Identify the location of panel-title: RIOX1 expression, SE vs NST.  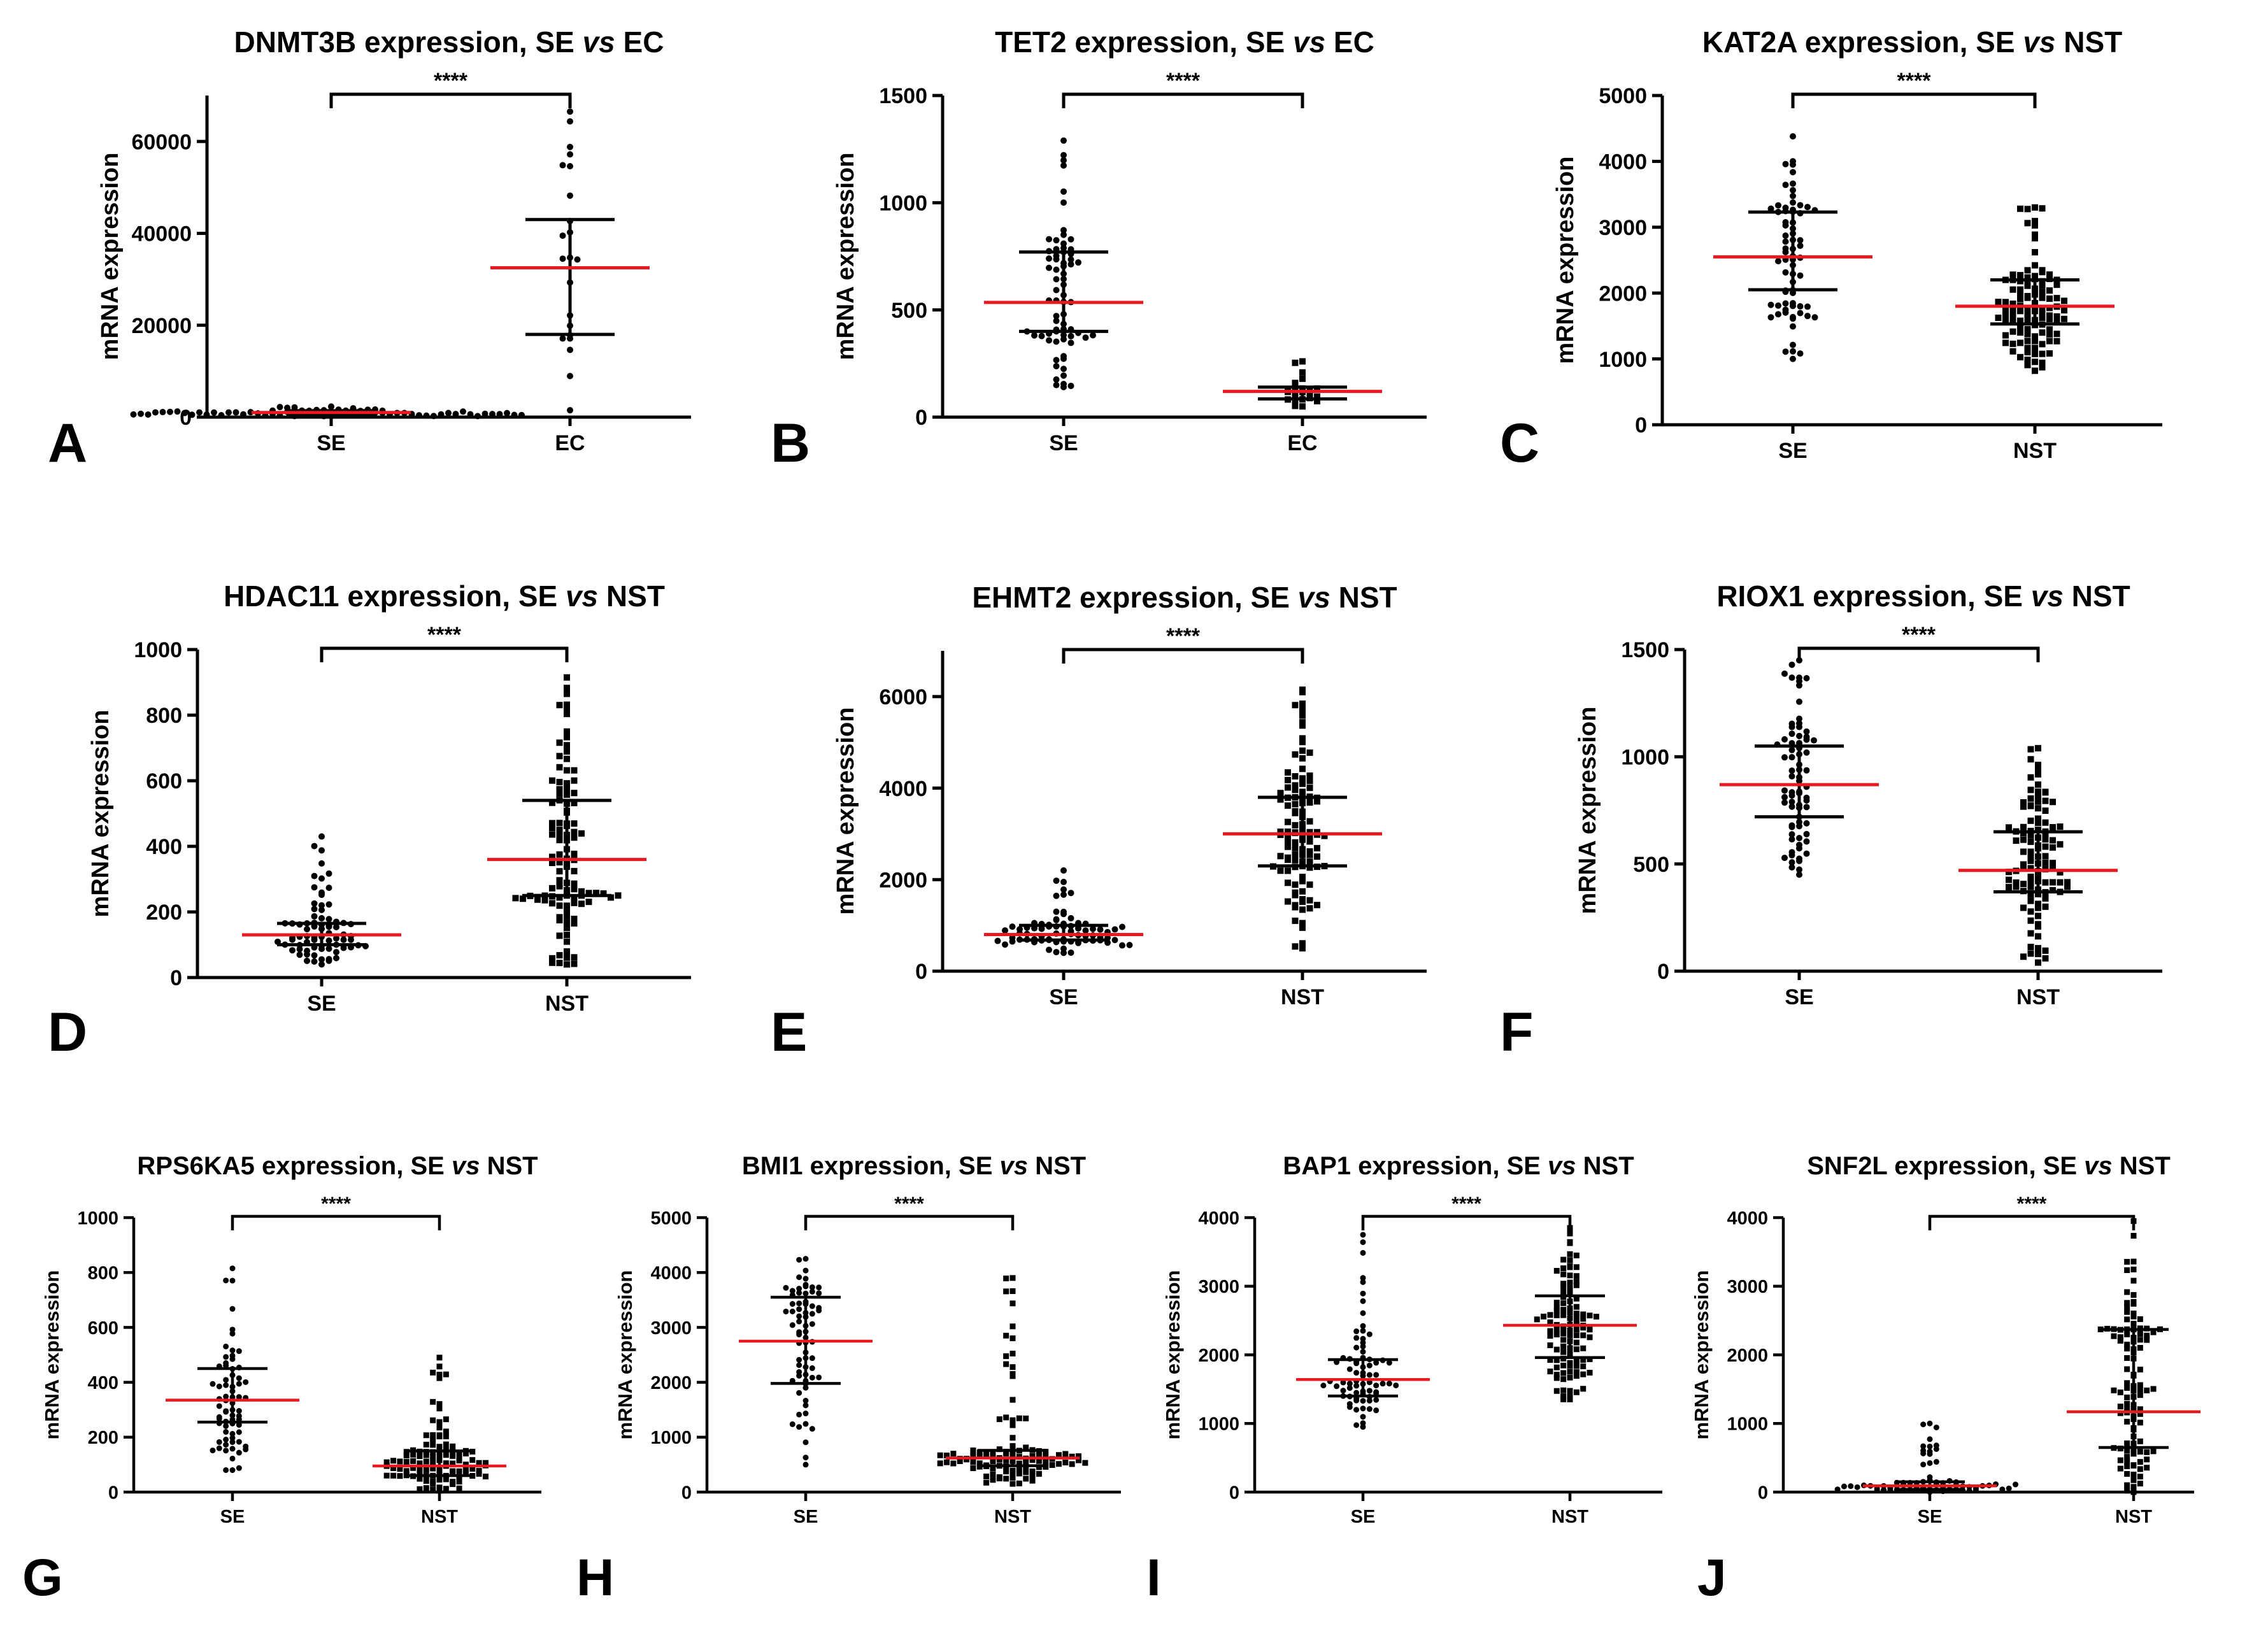
(1923, 596).